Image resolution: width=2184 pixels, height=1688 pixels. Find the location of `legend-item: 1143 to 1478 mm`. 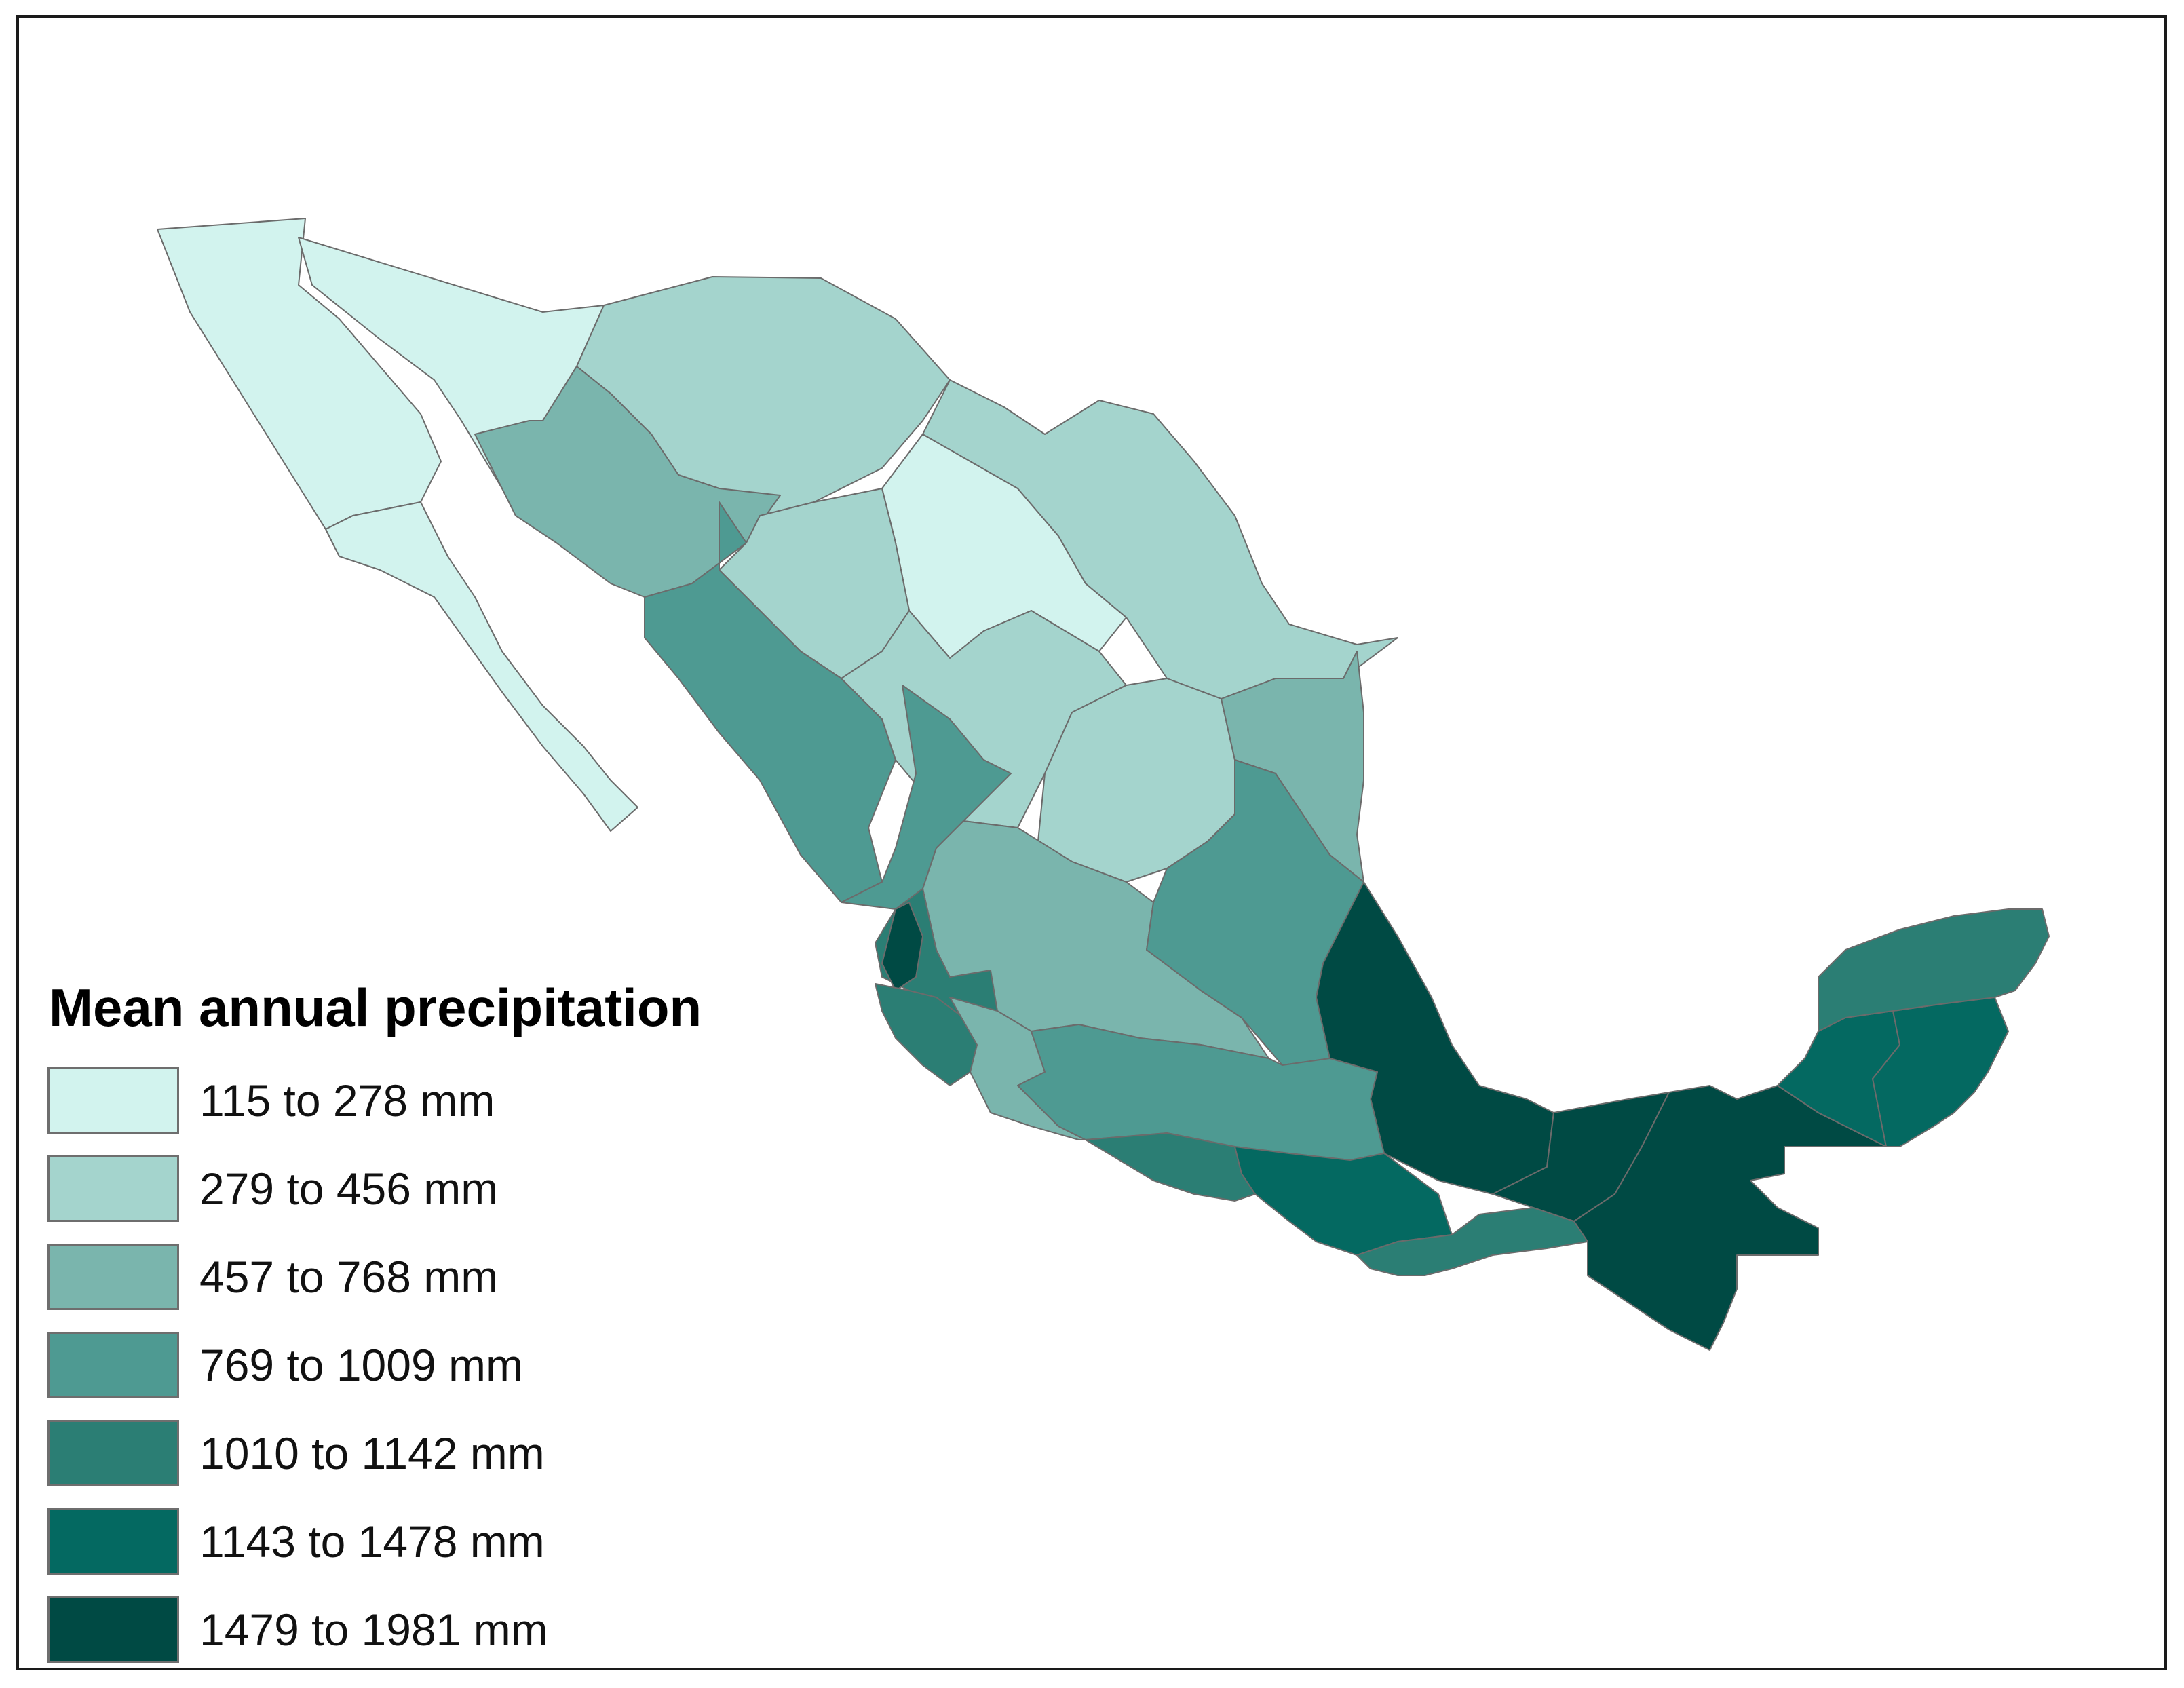

legend-item: 1143 to 1478 mm is located at coordinates (374, 1541).